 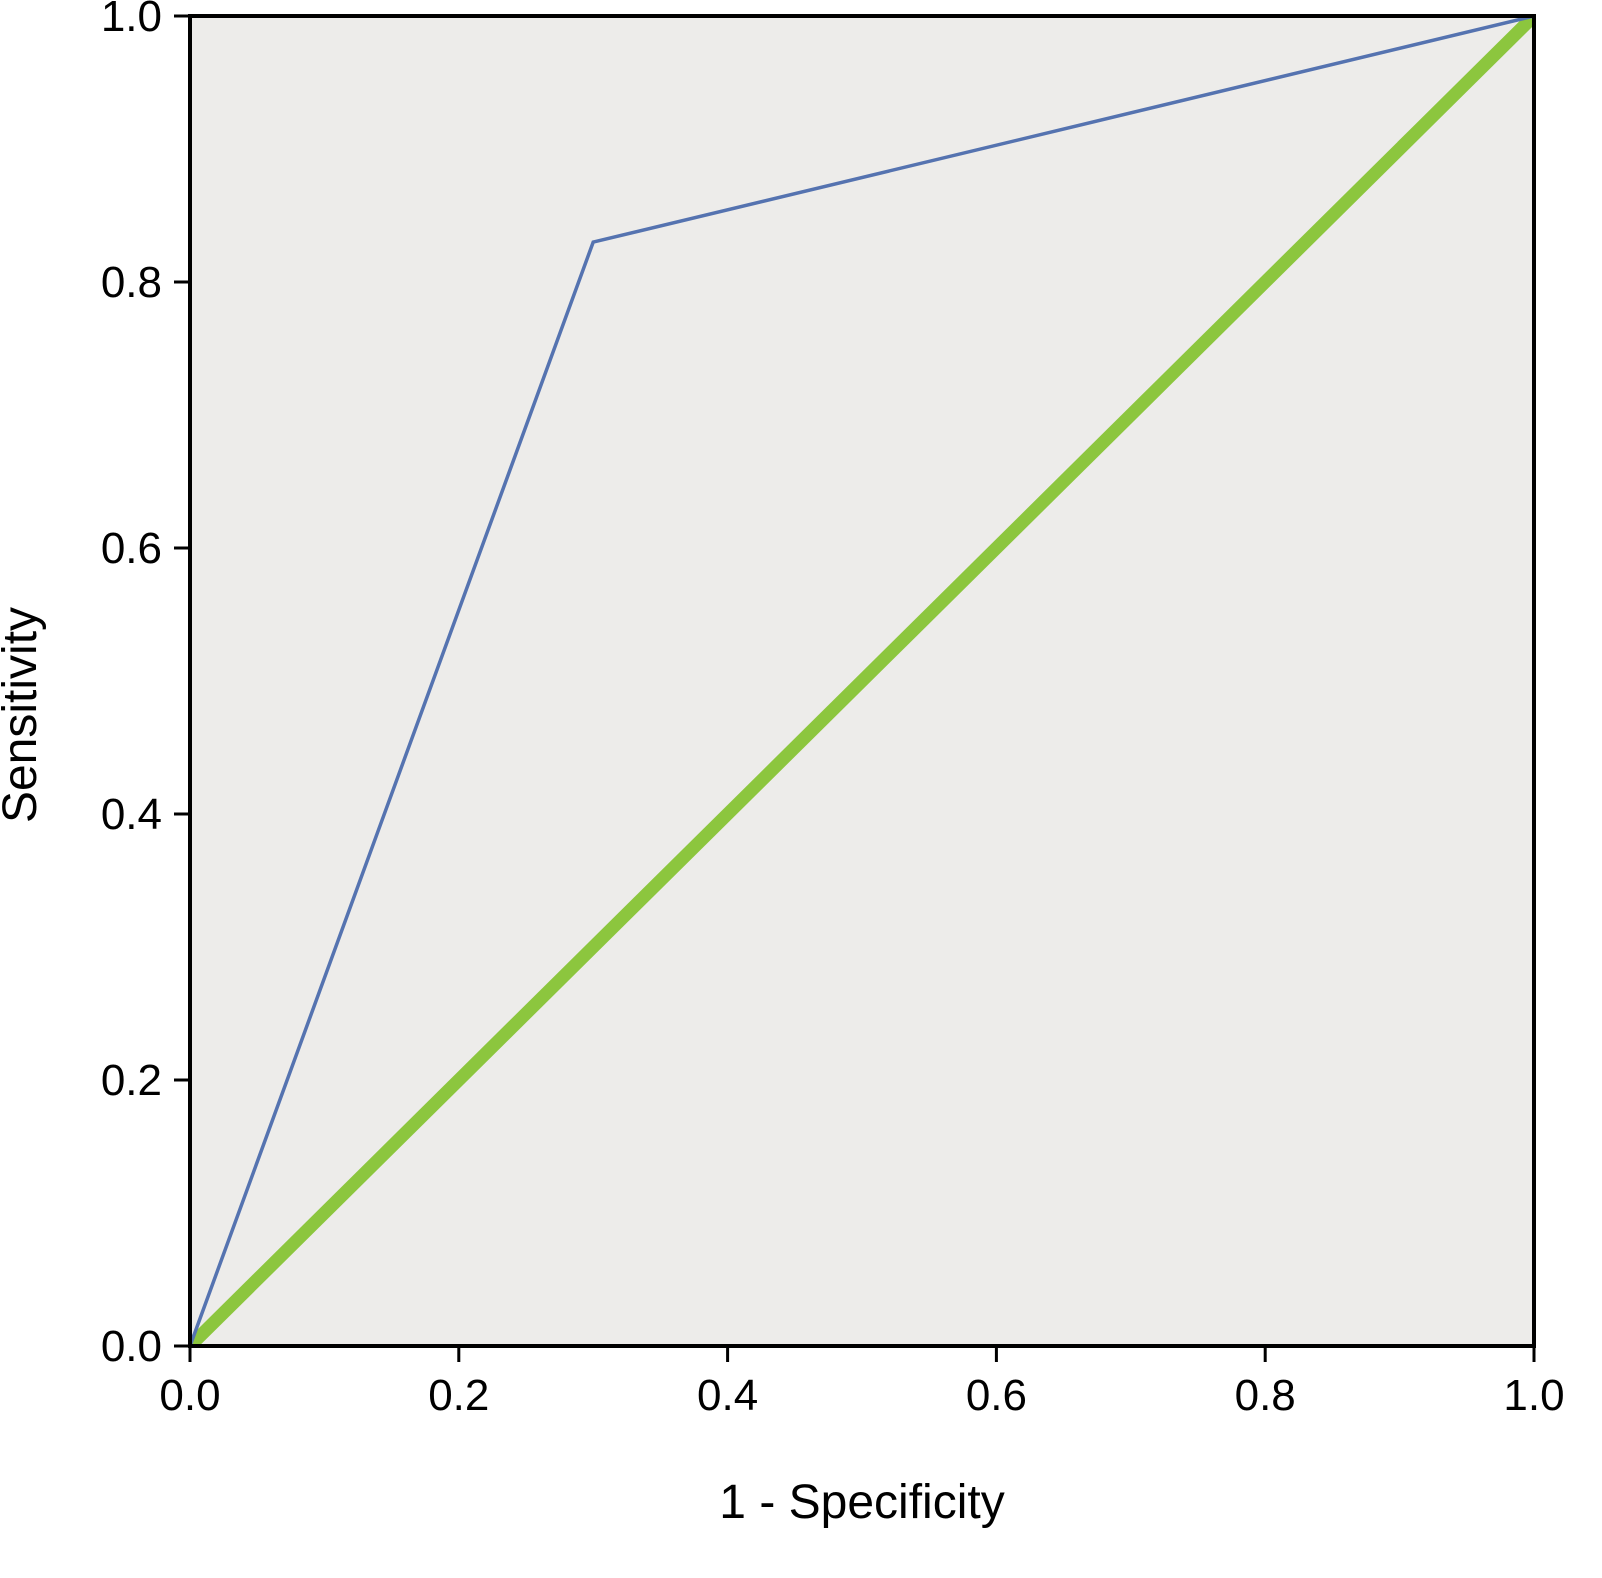 I want to click on x-tick-label: 0.0, so click(x=189, y=1395).